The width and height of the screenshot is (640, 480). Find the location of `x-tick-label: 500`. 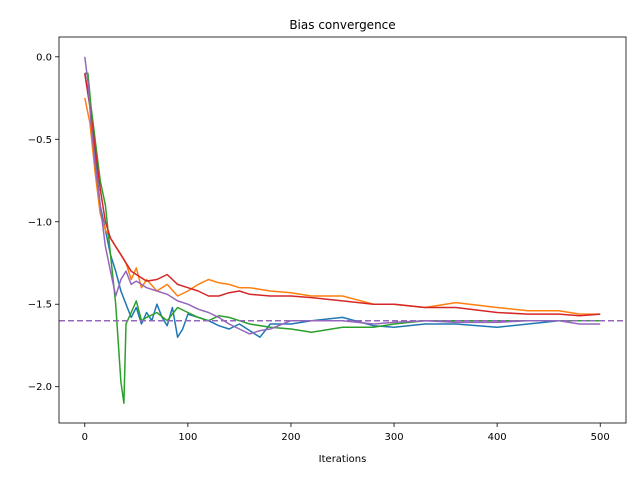

x-tick-label: 500 is located at coordinates (600, 437).